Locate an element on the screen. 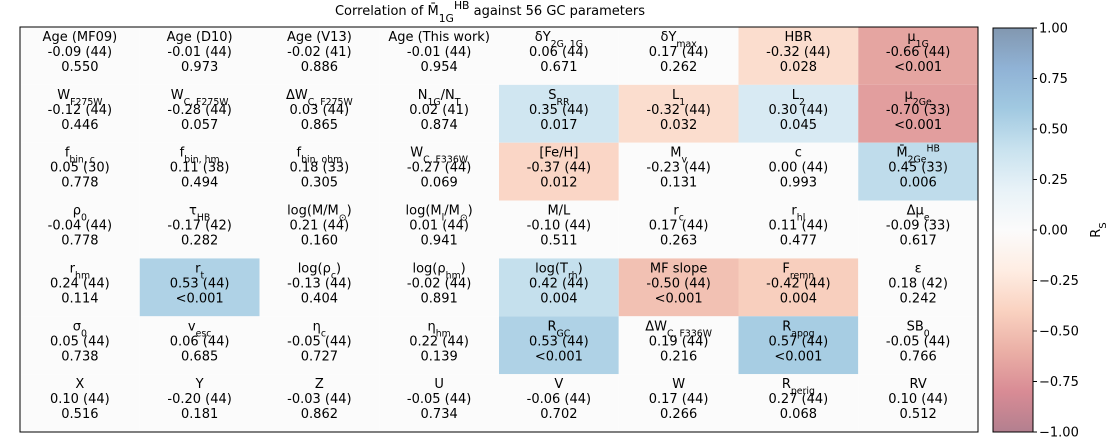  cell-label-sub: apog is located at coordinates (802, 333).